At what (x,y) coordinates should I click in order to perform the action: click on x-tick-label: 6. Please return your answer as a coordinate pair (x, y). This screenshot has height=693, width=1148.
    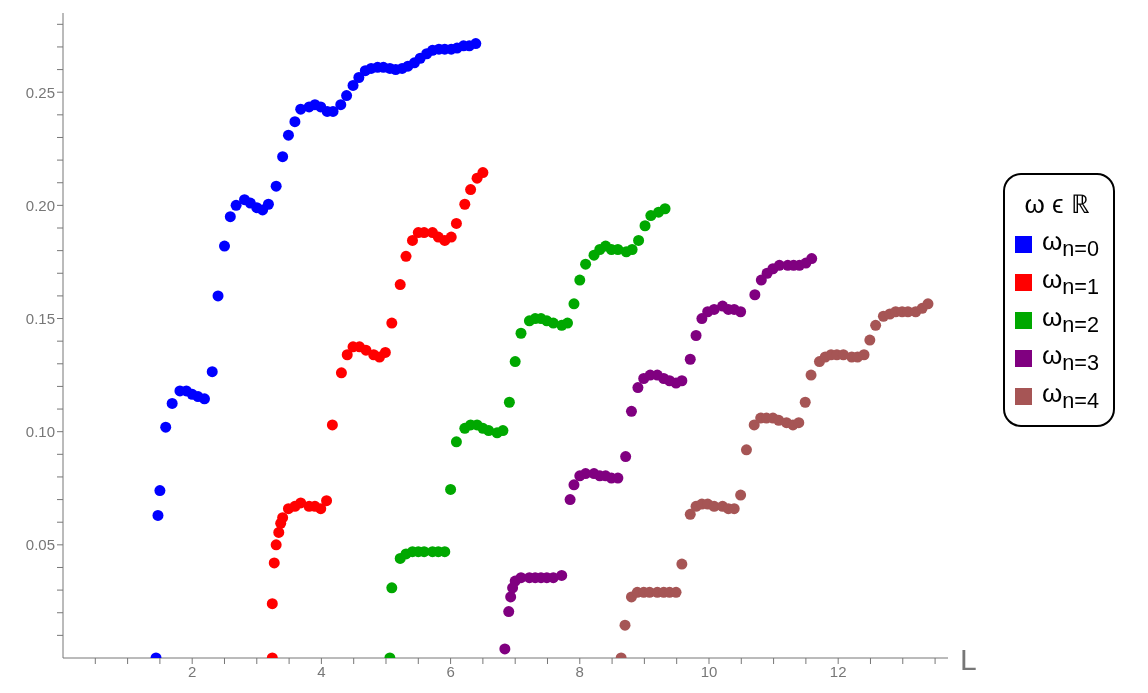
    Looking at the image, I should click on (450, 671).